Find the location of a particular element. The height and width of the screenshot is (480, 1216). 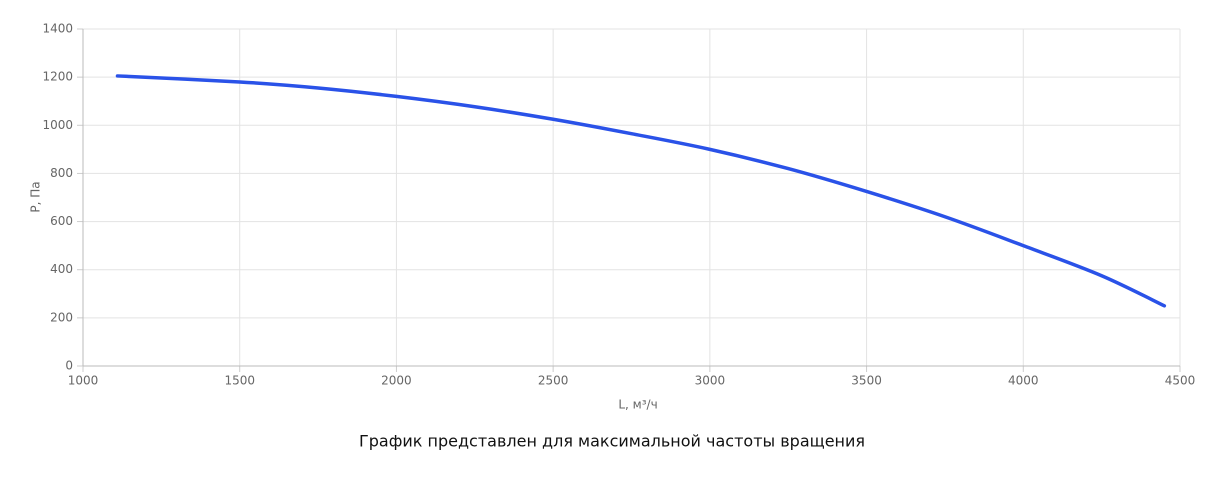

y-axis-label: P, Па is located at coordinates (36, 196).